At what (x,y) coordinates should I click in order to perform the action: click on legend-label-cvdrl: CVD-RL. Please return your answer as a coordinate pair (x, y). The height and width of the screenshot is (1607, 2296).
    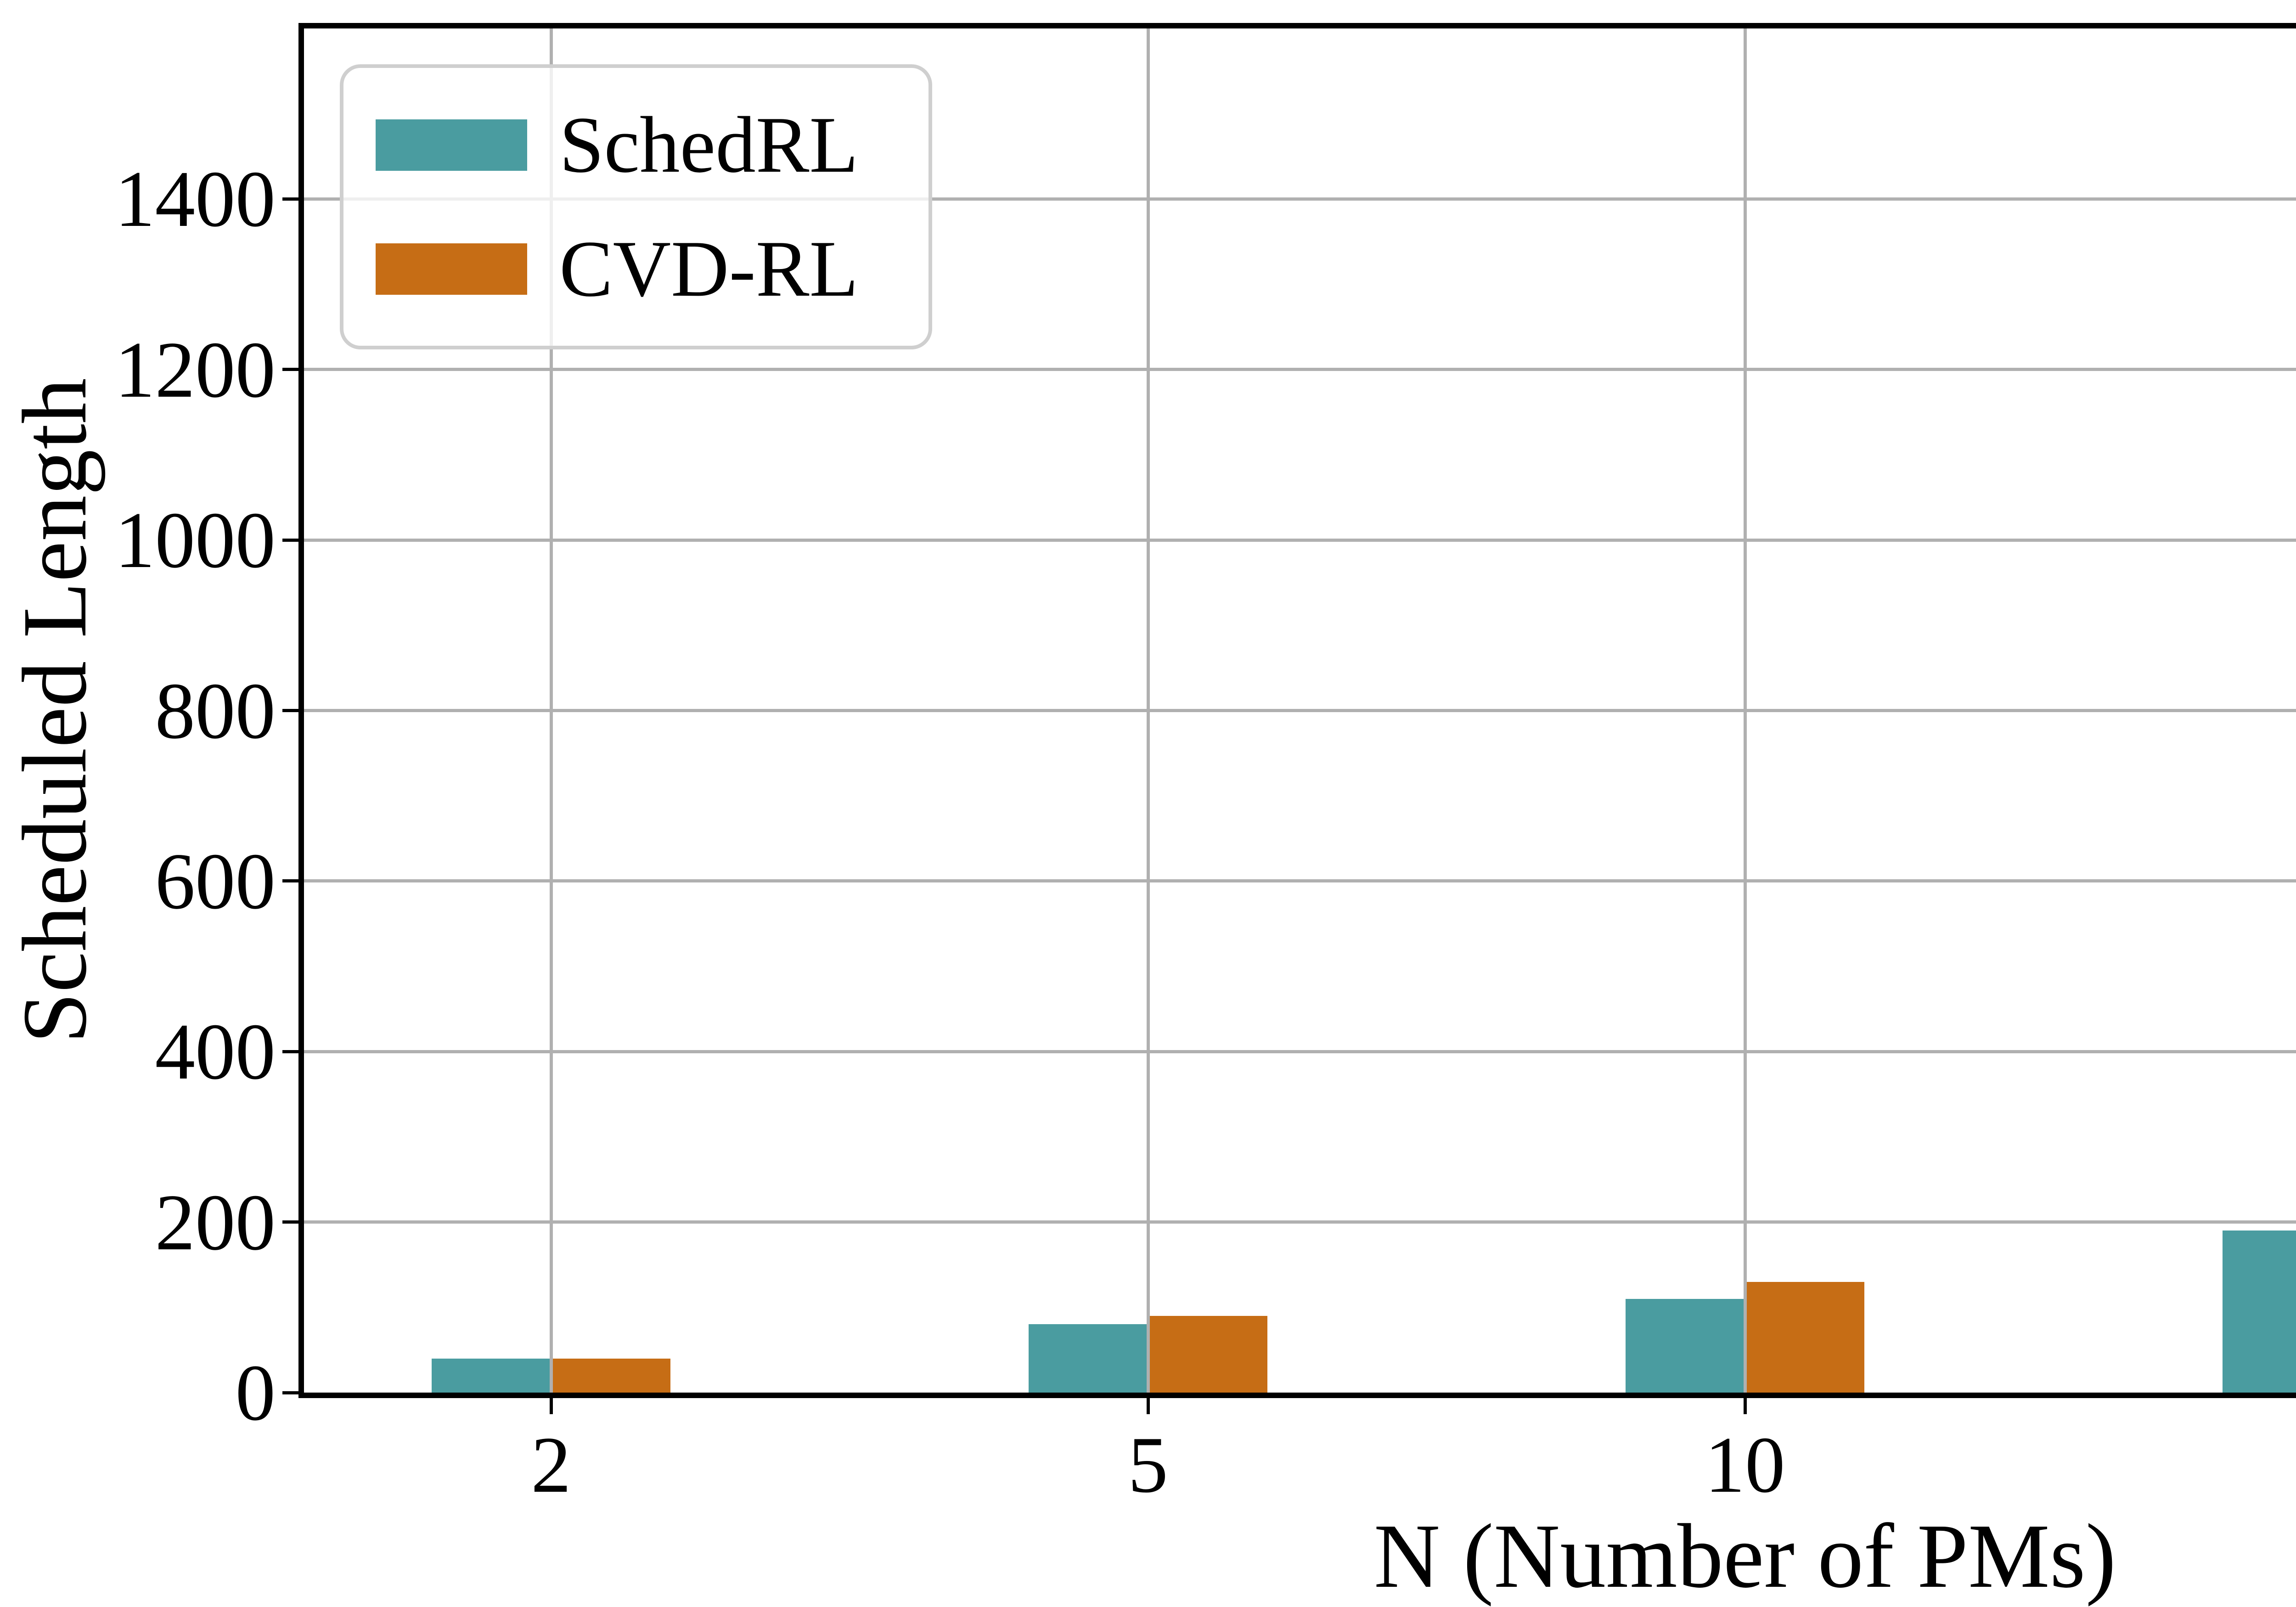
    Looking at the image, I should click on (709, 268).